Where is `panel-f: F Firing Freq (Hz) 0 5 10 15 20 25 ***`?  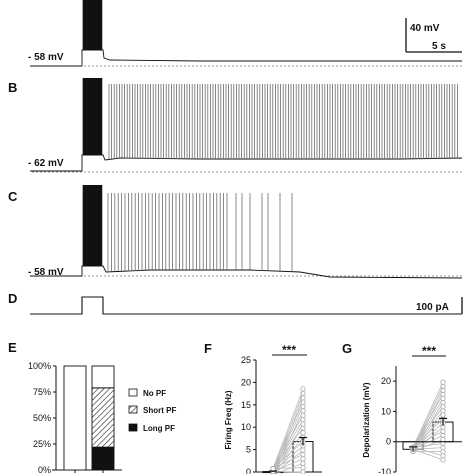
panel-f: F Firing Freq (Hz) 0 5 10 15 20 25 *** is located at coordinates (263, 407).